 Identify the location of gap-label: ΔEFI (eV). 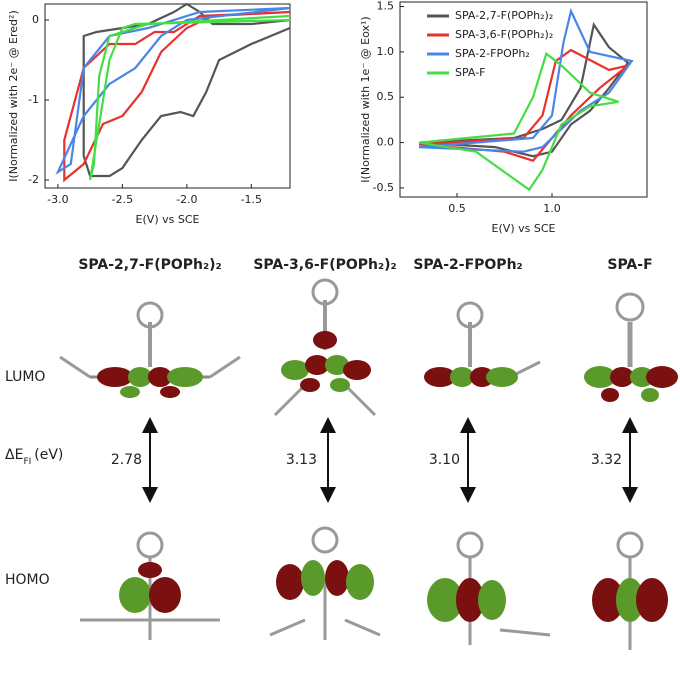
(34, 457).